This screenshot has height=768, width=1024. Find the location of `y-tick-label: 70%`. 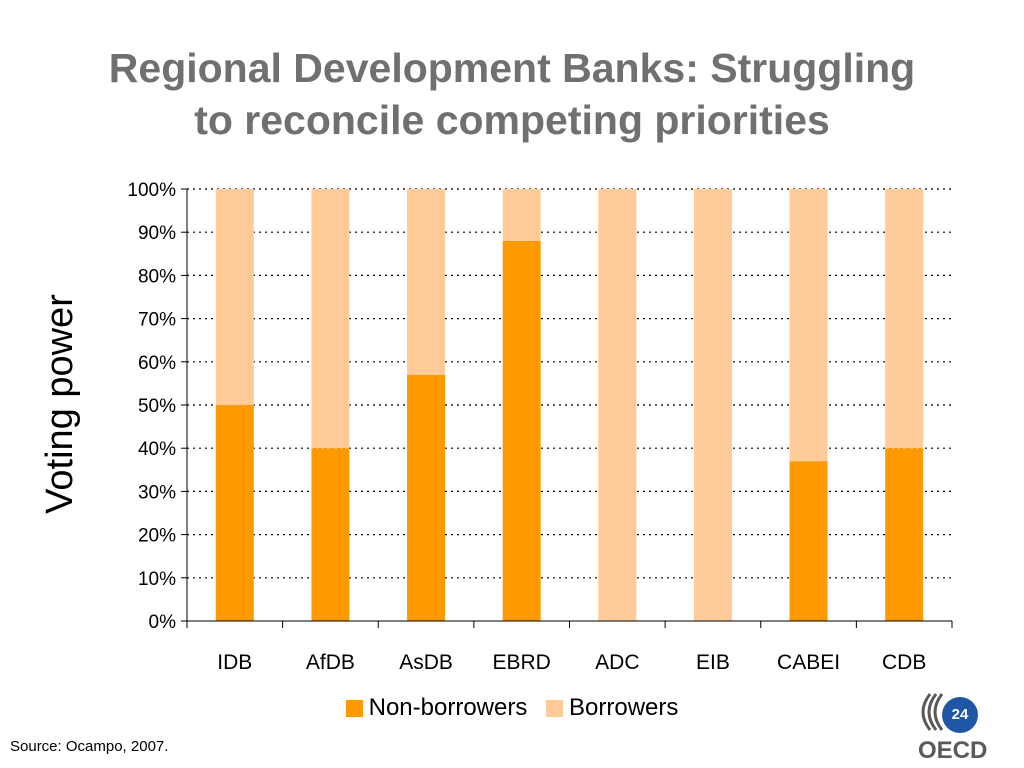

y-tick-label: 70% is located at coordinates (157, 320).